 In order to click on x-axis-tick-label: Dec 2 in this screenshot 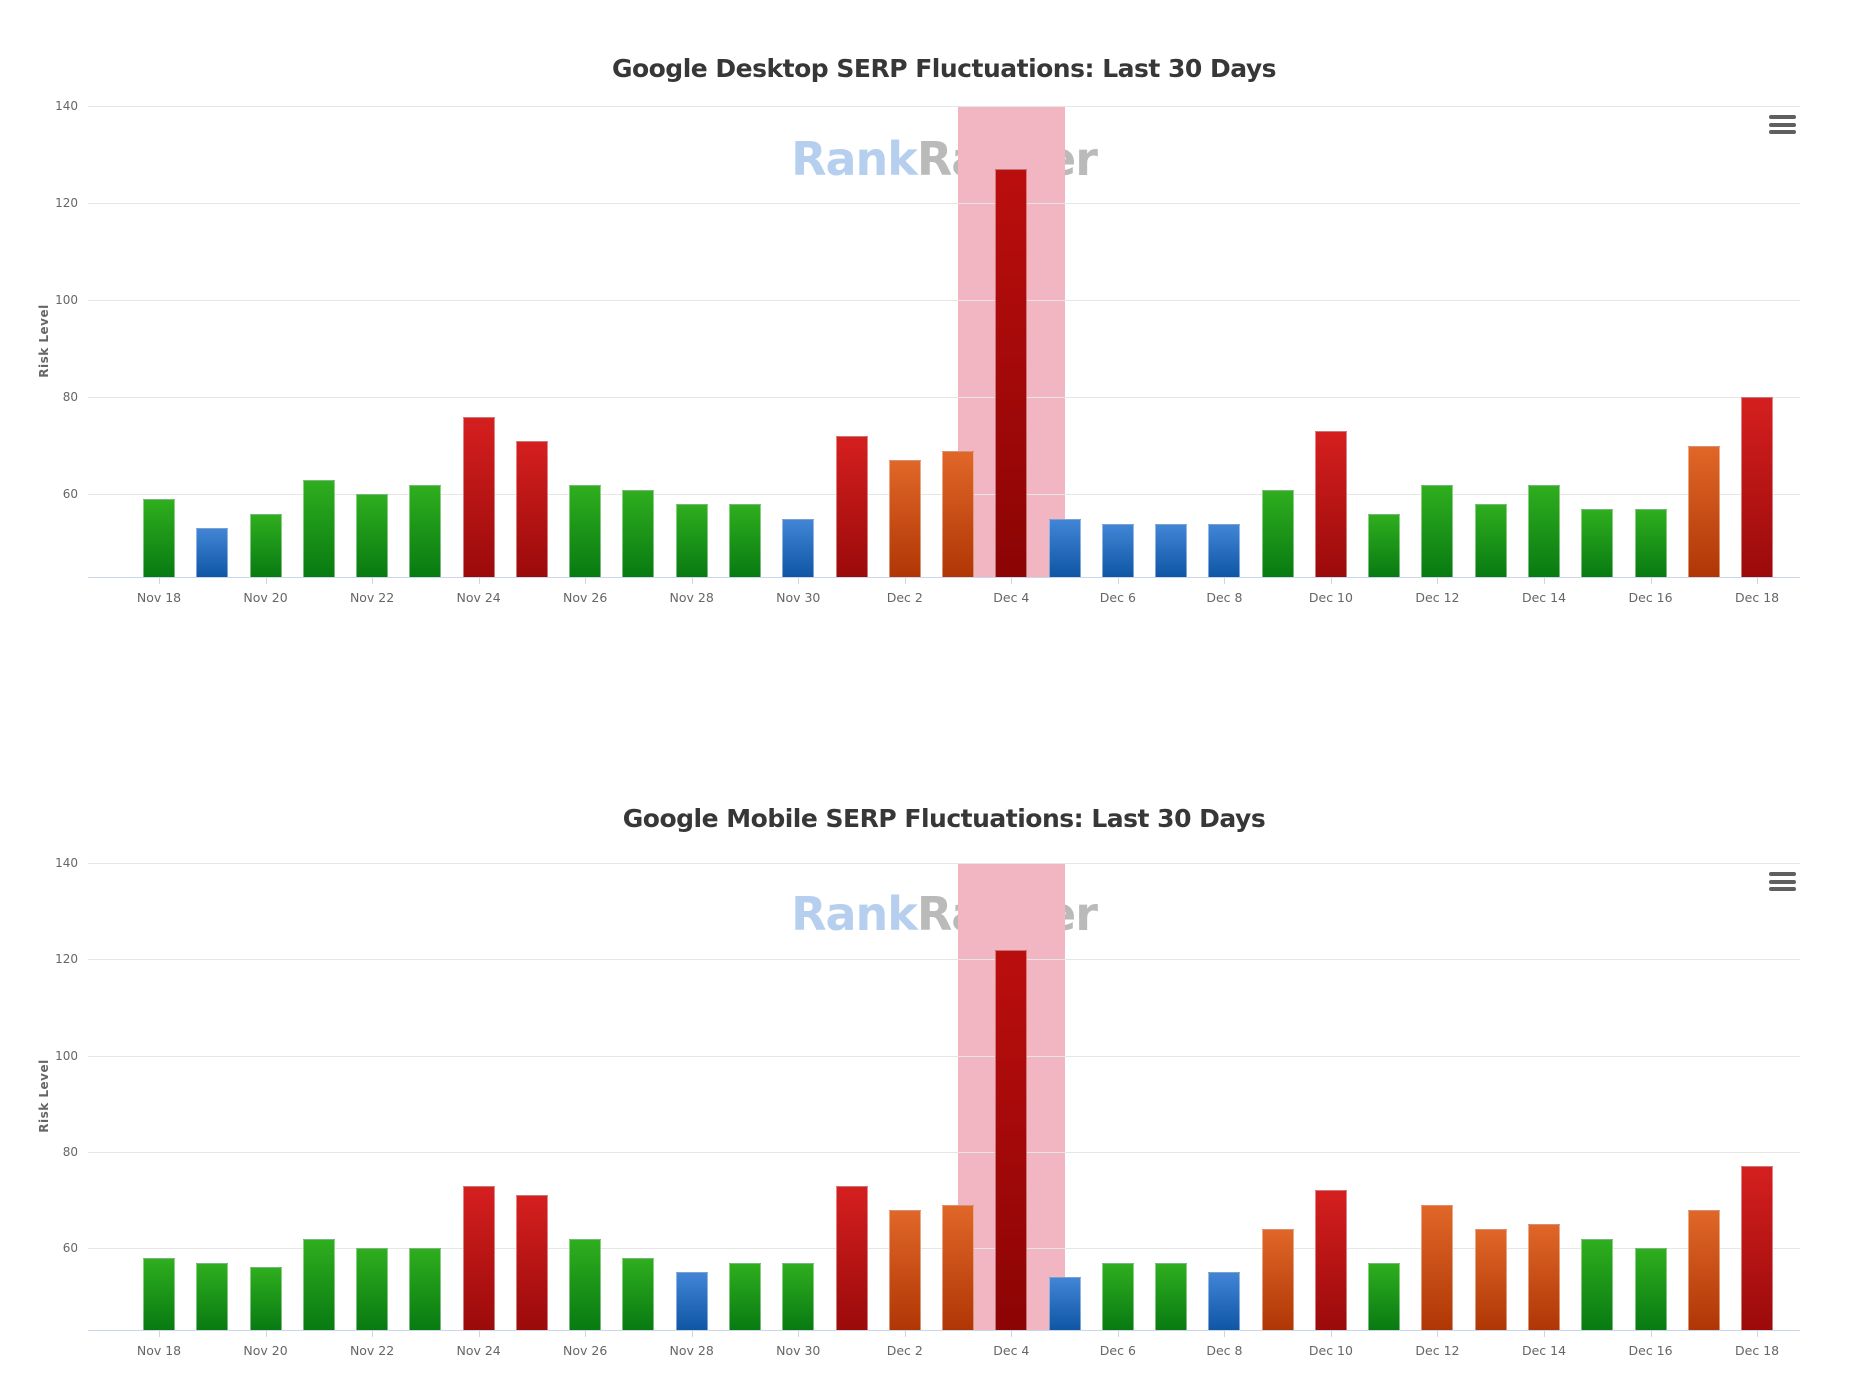, I will do `click(904, 597)`.